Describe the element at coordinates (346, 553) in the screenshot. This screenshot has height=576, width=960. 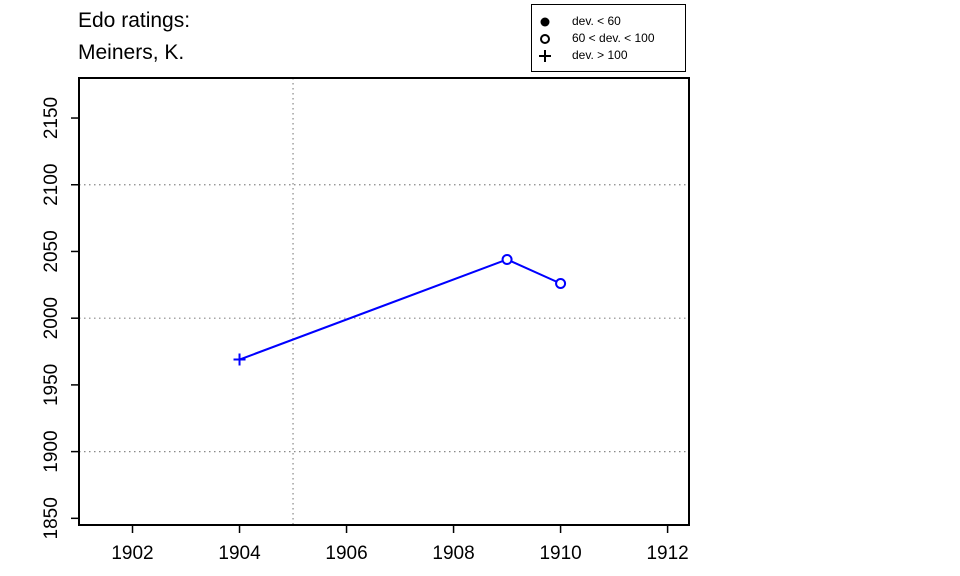
I see `x-tick-label: 1906` at that location.